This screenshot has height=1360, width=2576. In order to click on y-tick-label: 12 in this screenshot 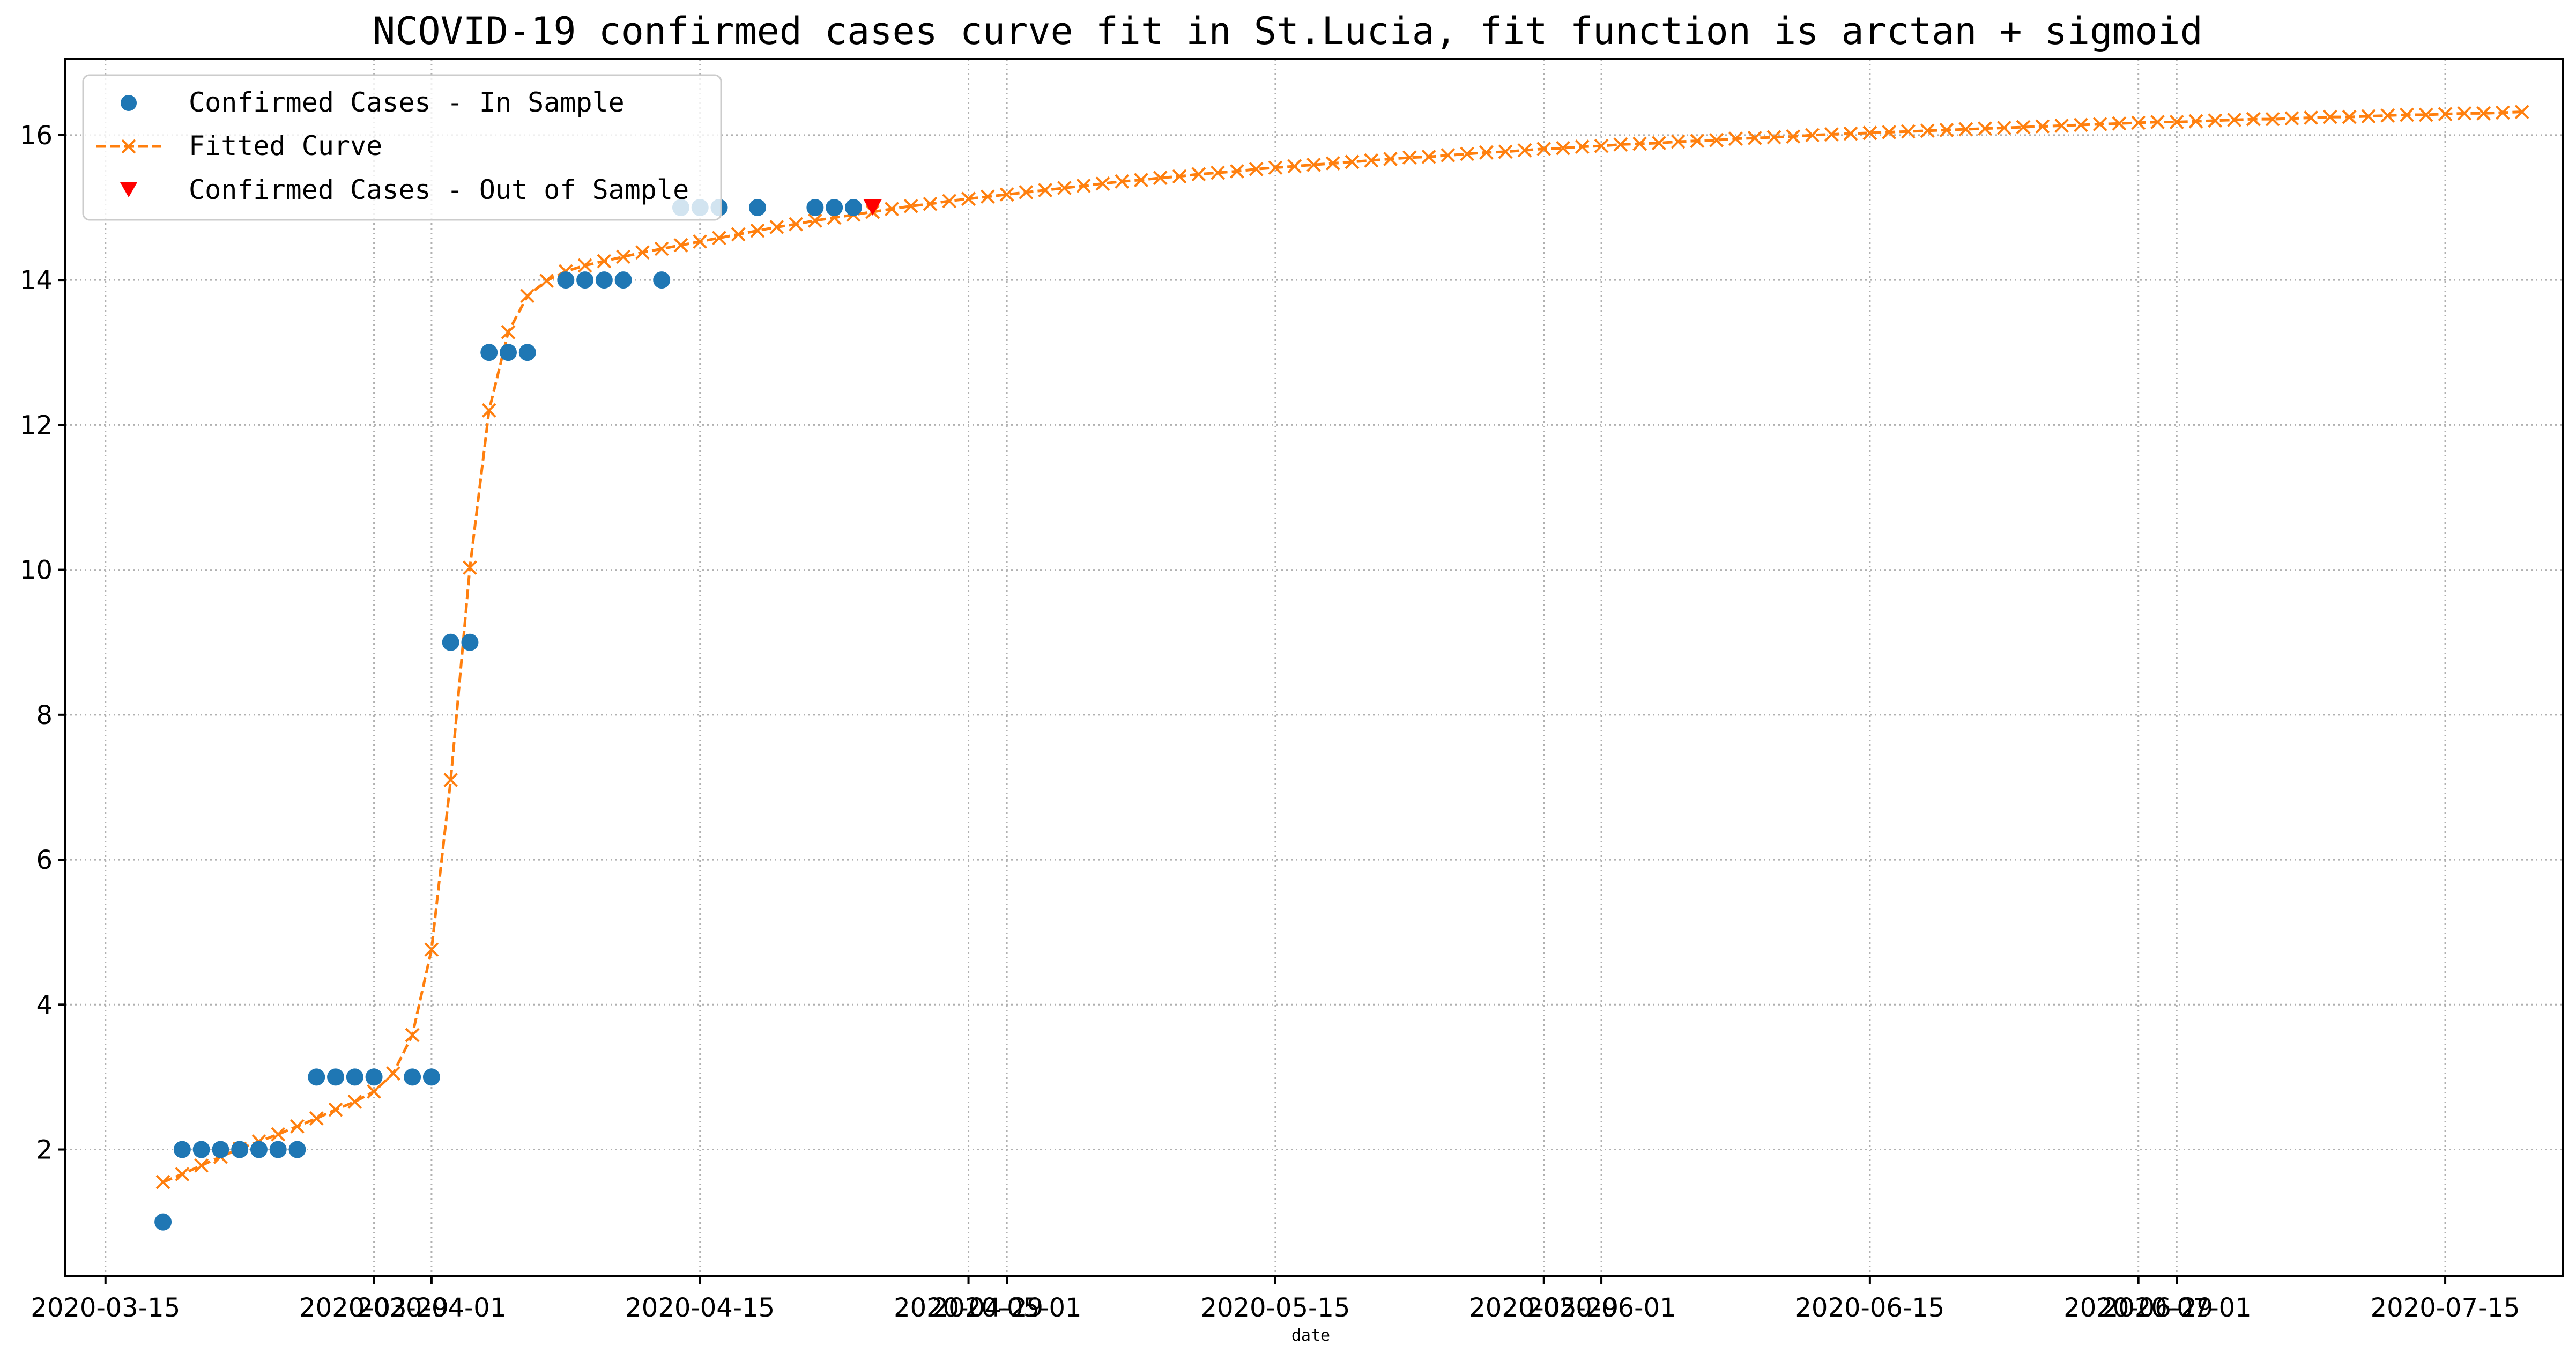, I will do `click(36, 425)`.